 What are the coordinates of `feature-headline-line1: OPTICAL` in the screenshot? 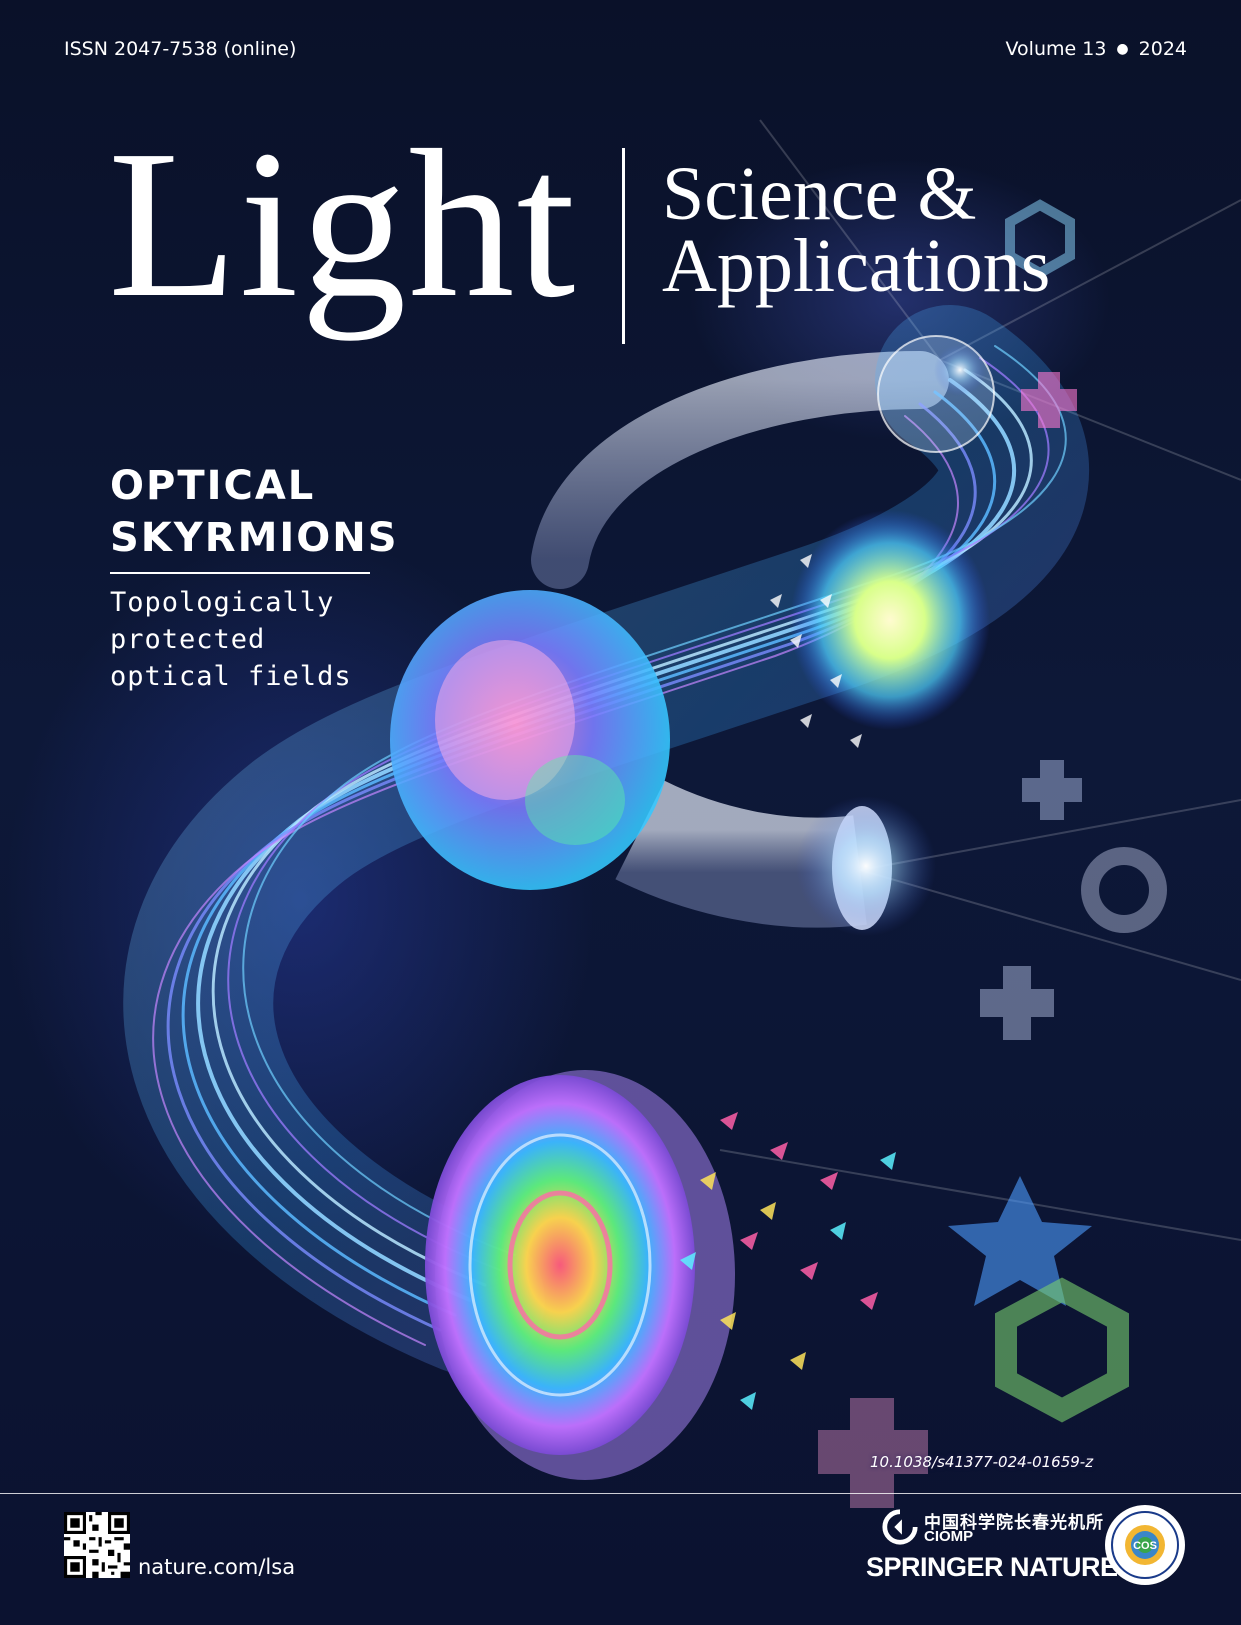 It's located at (213, 486).